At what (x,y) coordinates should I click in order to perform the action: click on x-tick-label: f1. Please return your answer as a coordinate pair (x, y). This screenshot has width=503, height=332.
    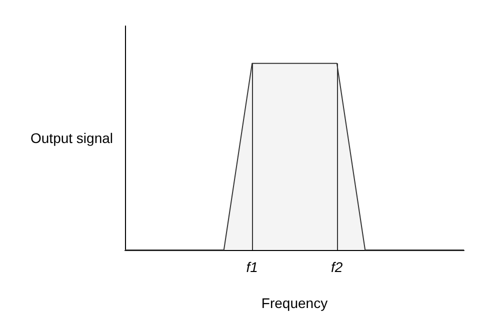
    Looking at the image, I should click on (252, 267).